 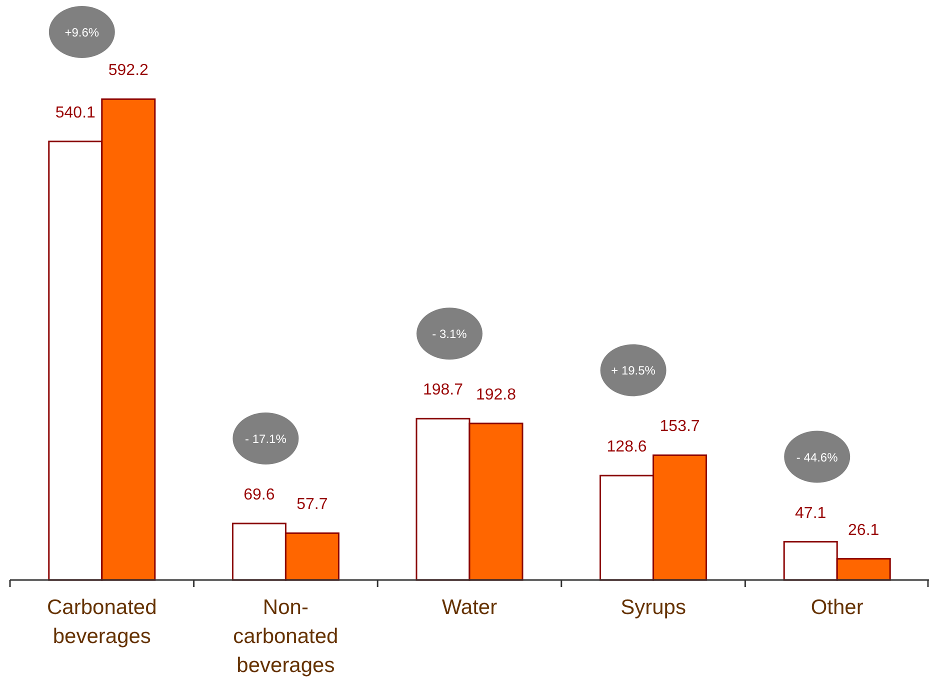 I want to click on text: +9.6%, so click(x=82, y=33).